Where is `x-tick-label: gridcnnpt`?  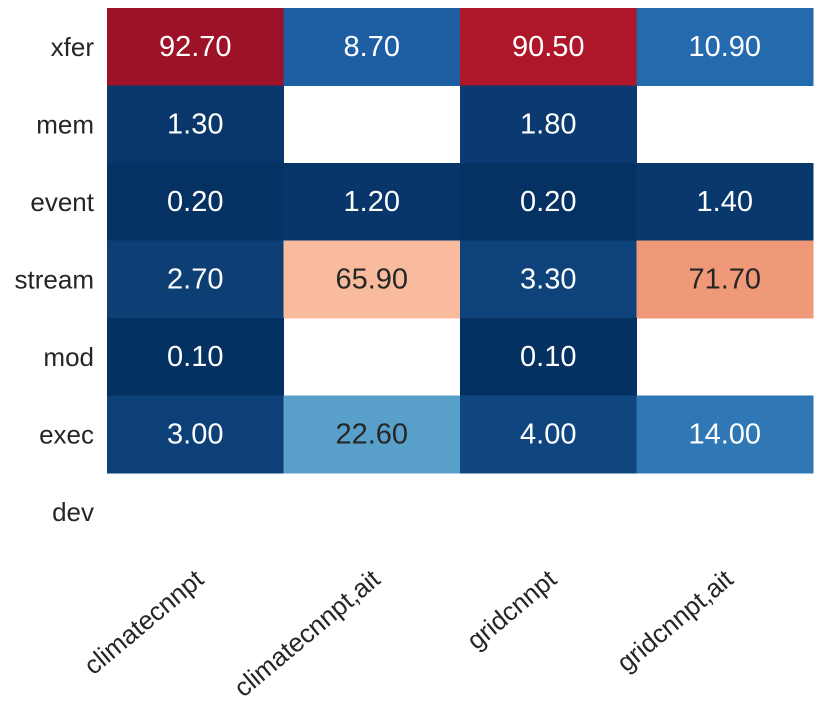 x-tick-label: gridcnnpt is located at coordinates (512, 609).